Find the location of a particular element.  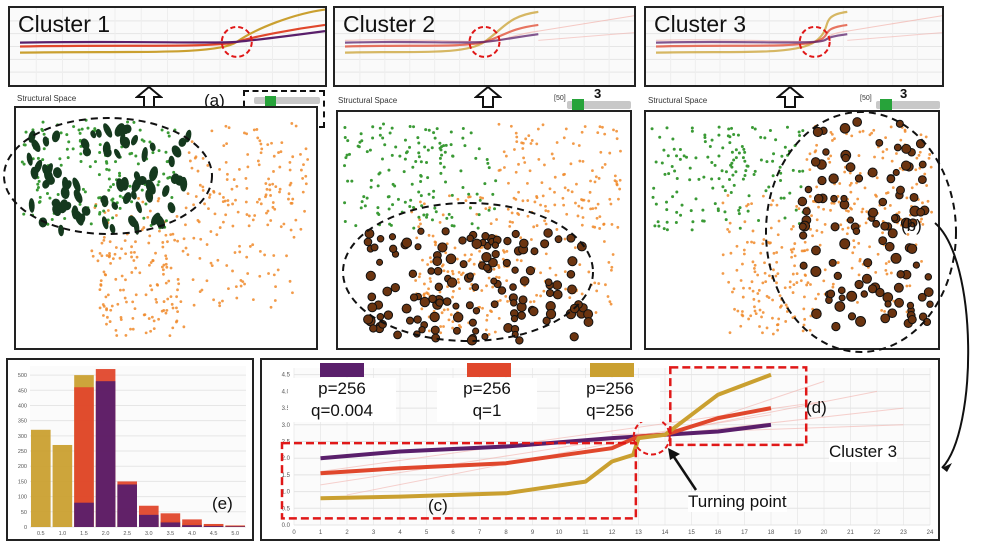

hist-x-tick-label: 4.5 is located at coordinates (214, 534).